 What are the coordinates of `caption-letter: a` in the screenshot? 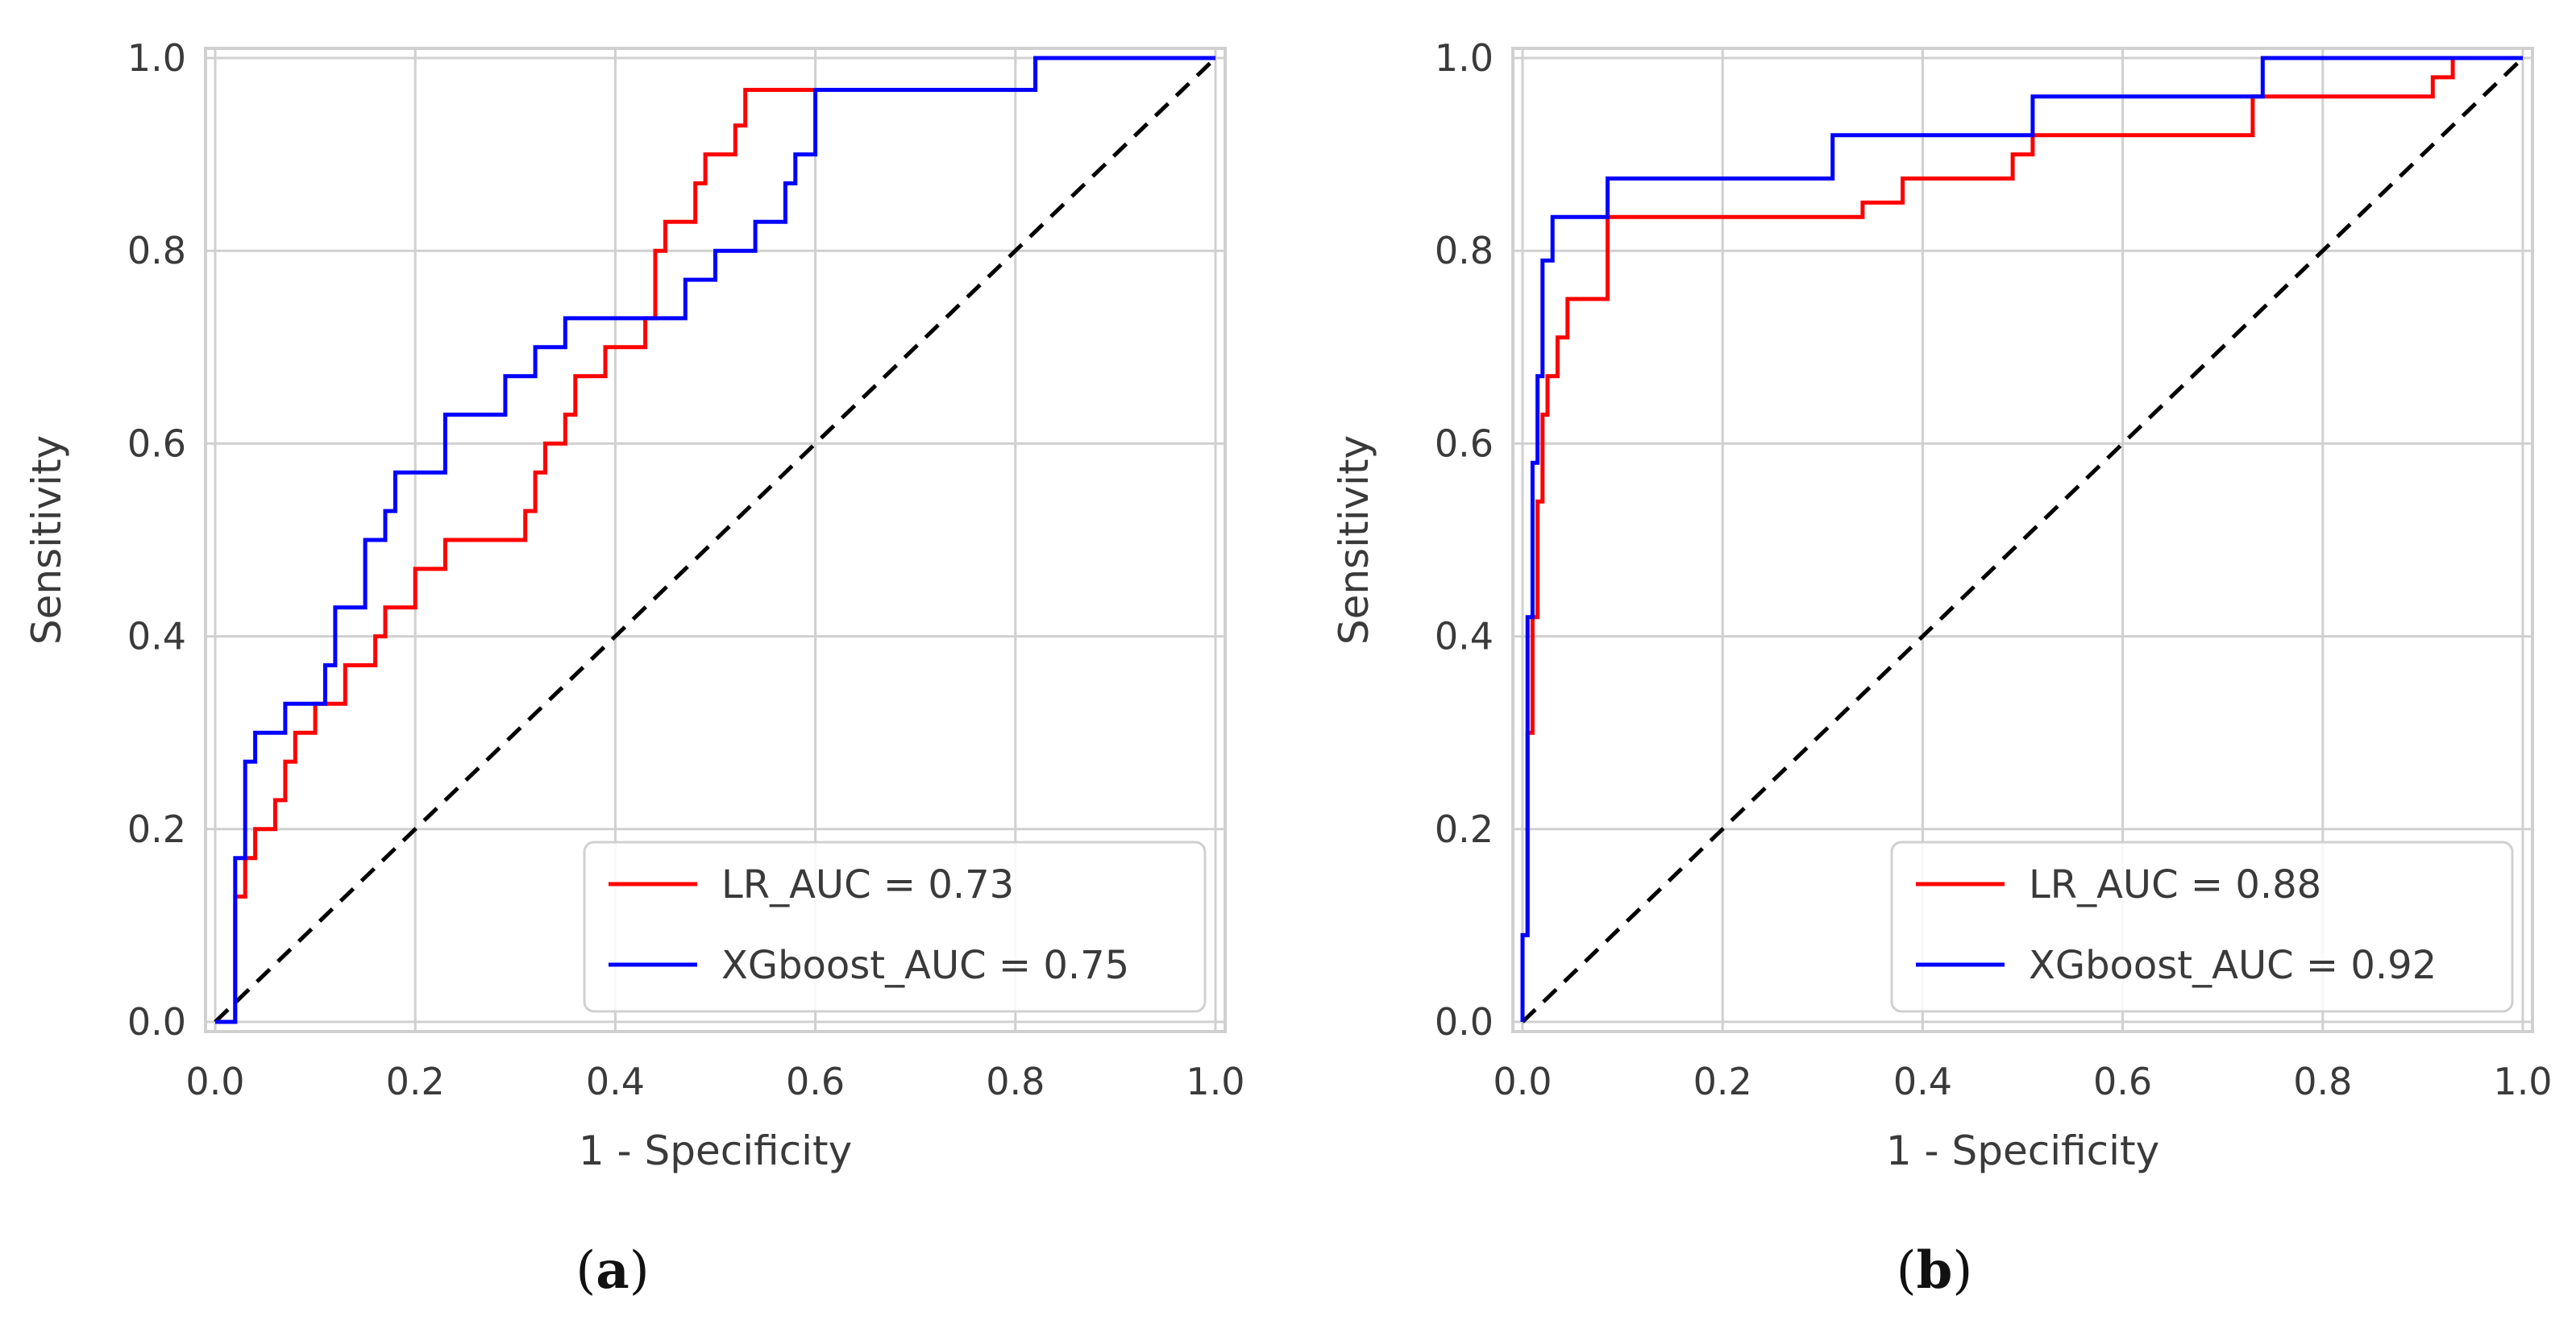 It's located at (612, 1270).